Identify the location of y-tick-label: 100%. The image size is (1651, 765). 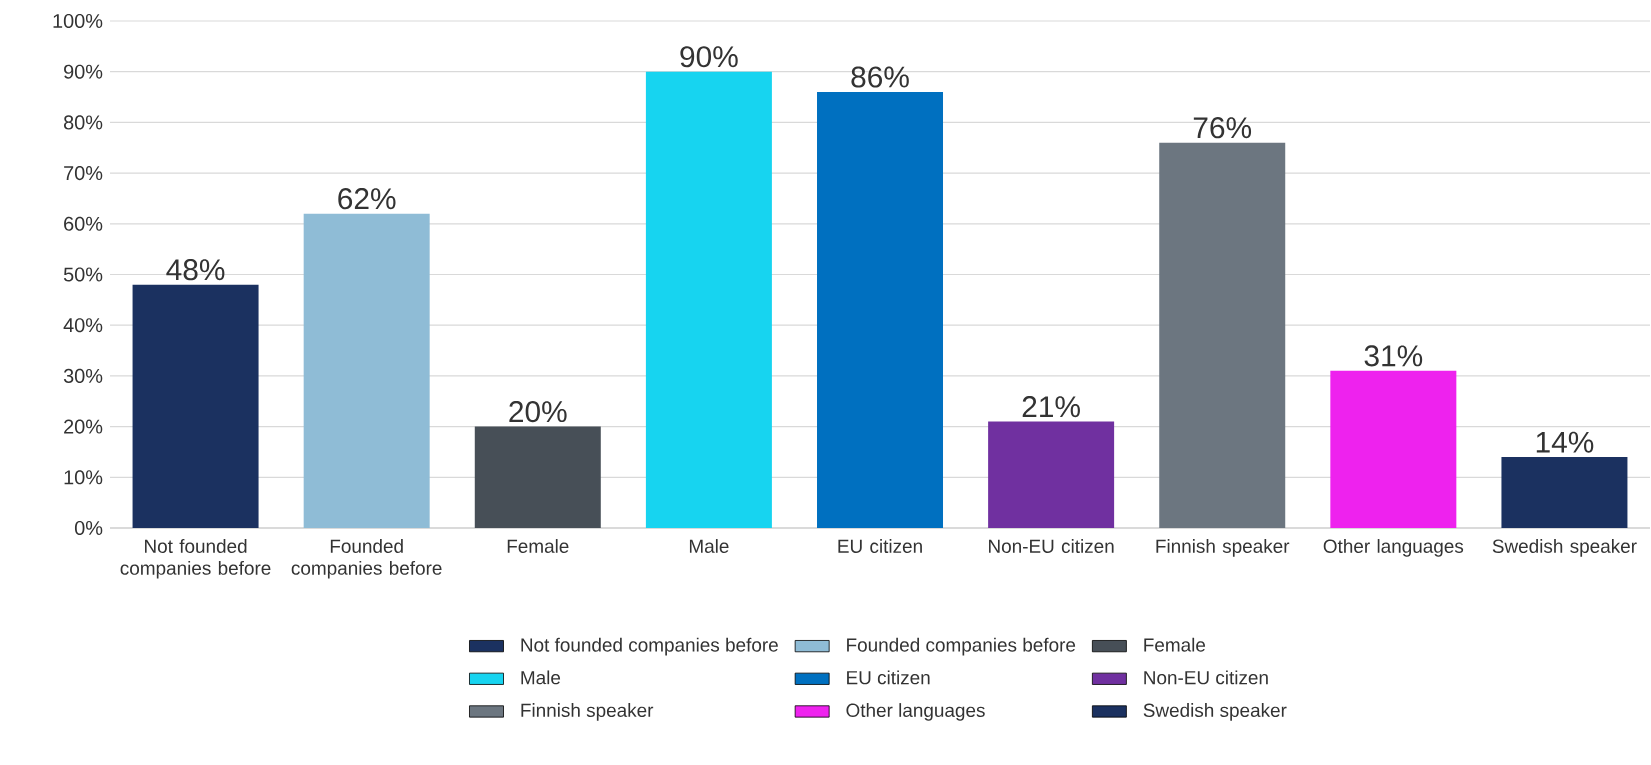
(78, 21).